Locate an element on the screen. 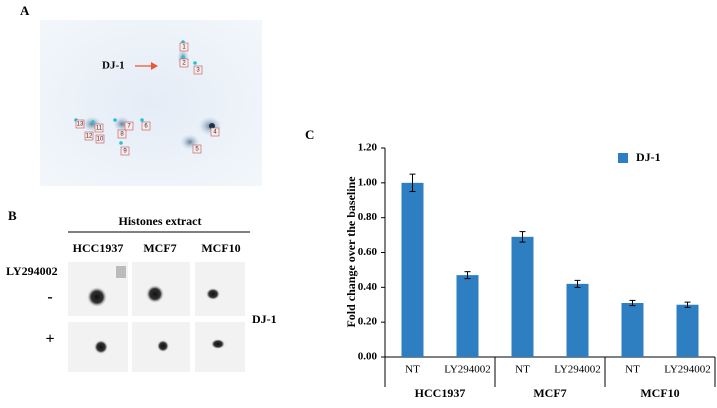 This screenshot has width=717, height=408. cell-line: MCF7 is located at coordinates (159, 248).